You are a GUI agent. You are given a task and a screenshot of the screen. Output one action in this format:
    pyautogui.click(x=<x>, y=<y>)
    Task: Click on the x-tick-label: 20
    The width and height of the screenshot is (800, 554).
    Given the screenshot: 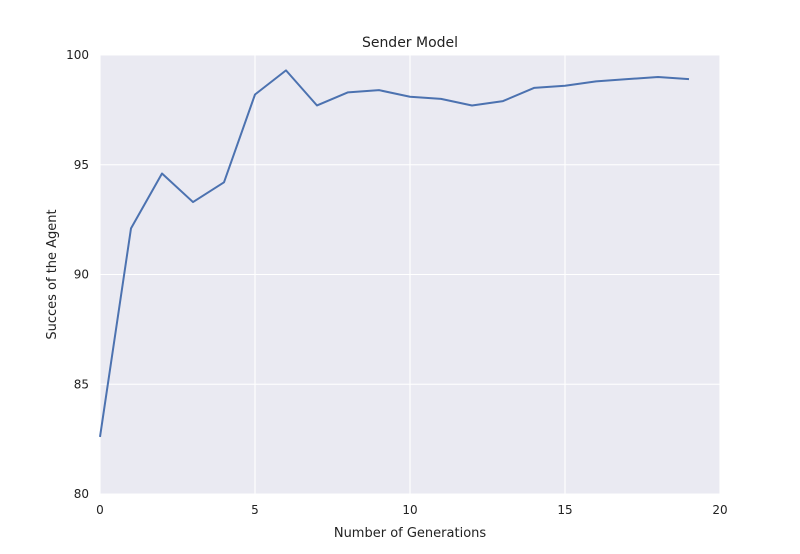 What is the action you would take?
    pyautogui.click(x=719, y=510)
    